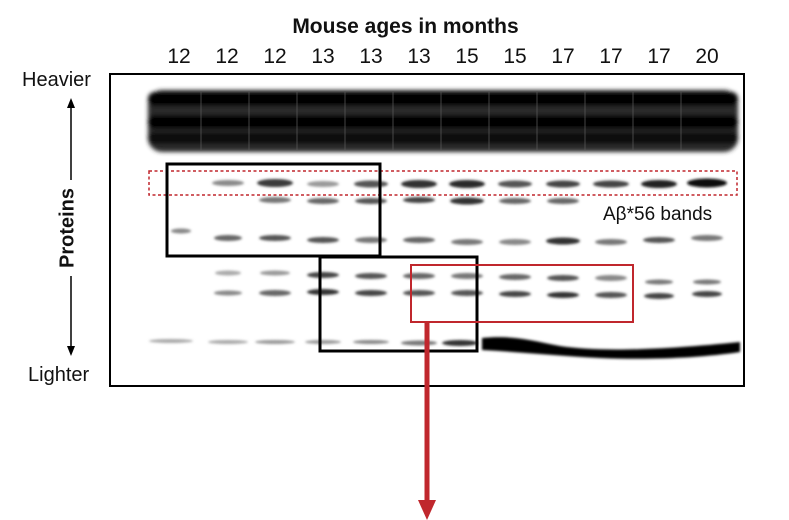  I want to click on lighter-label: Lighter, so click(59, 375).